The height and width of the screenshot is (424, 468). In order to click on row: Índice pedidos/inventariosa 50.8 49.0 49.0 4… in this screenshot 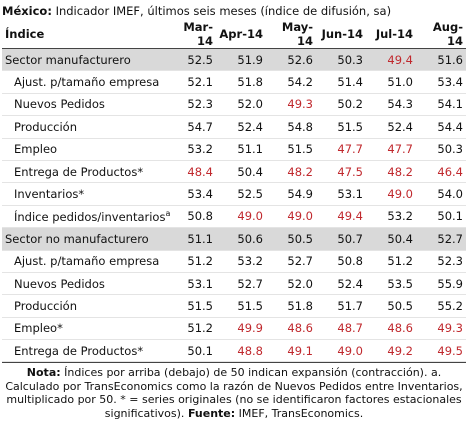, I will do `click(234, 217)`.